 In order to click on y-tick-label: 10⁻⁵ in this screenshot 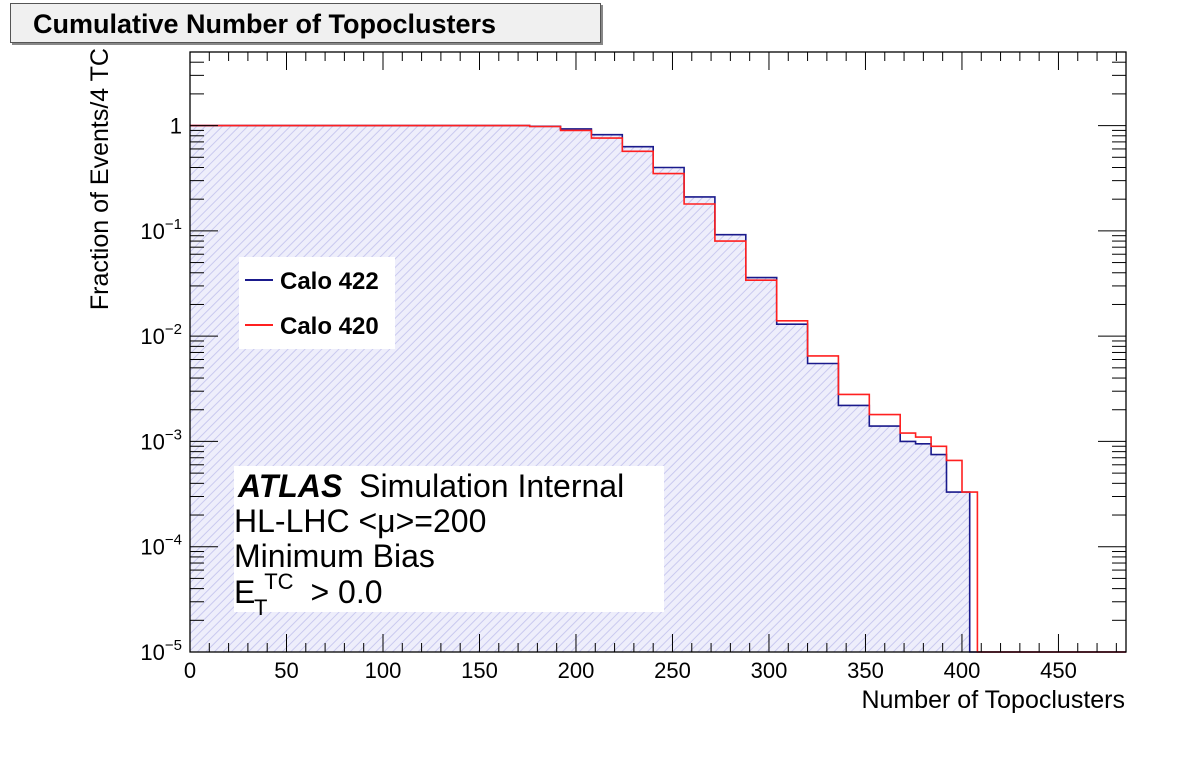, I will do `click(161, 651)`.